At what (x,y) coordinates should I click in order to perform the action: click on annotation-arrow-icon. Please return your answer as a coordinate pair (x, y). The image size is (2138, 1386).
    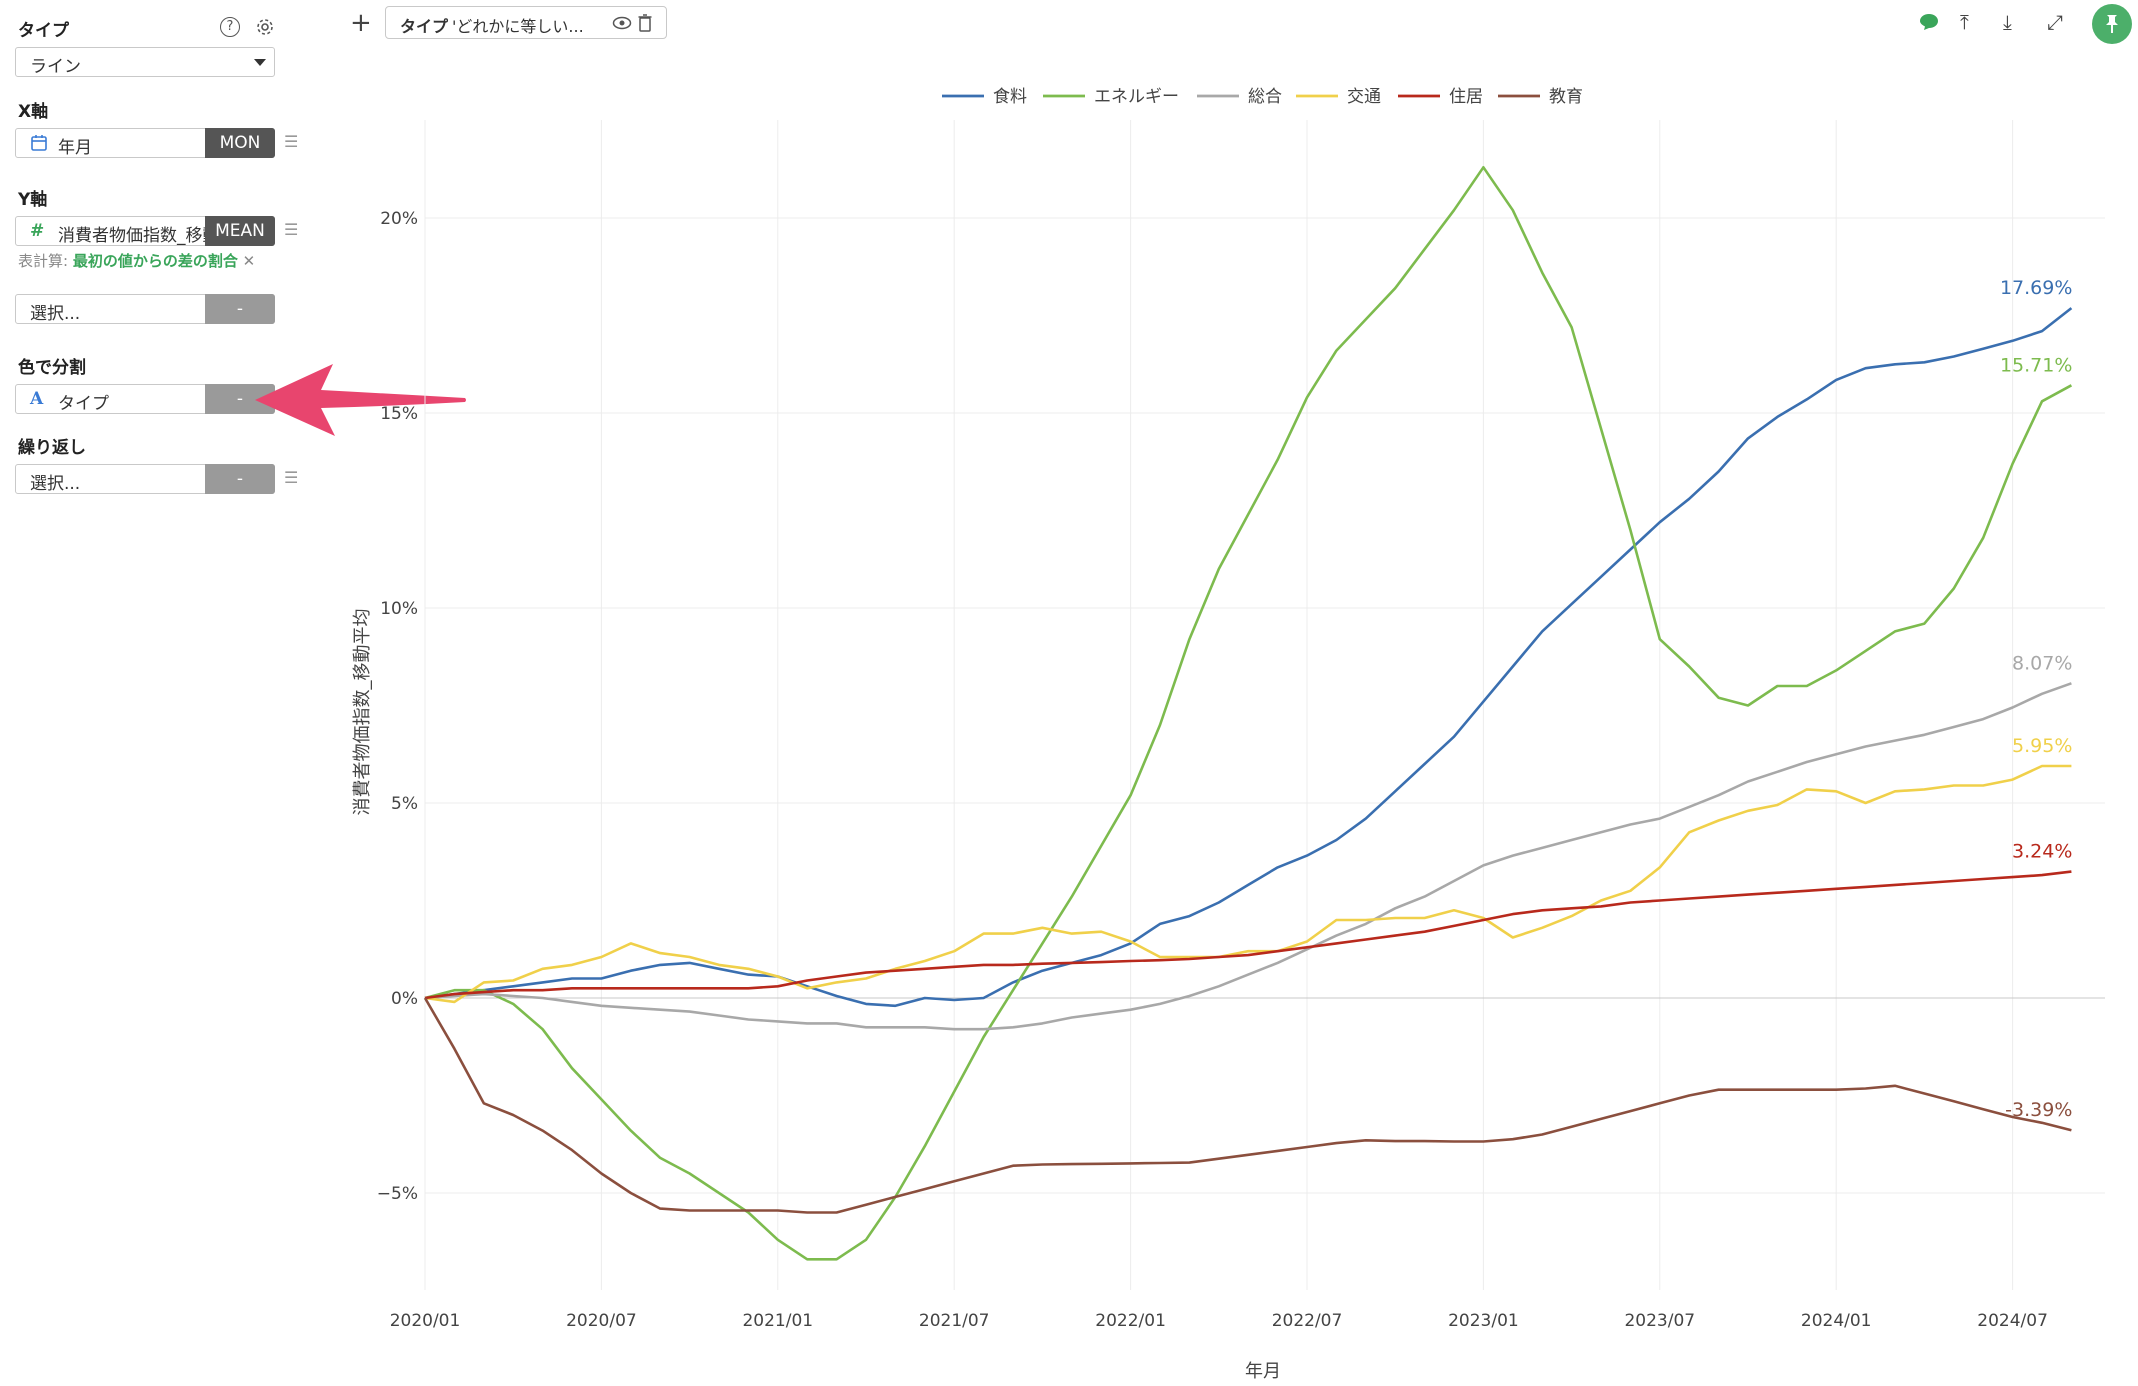
    Looking at the image, I should click on (360, 400).